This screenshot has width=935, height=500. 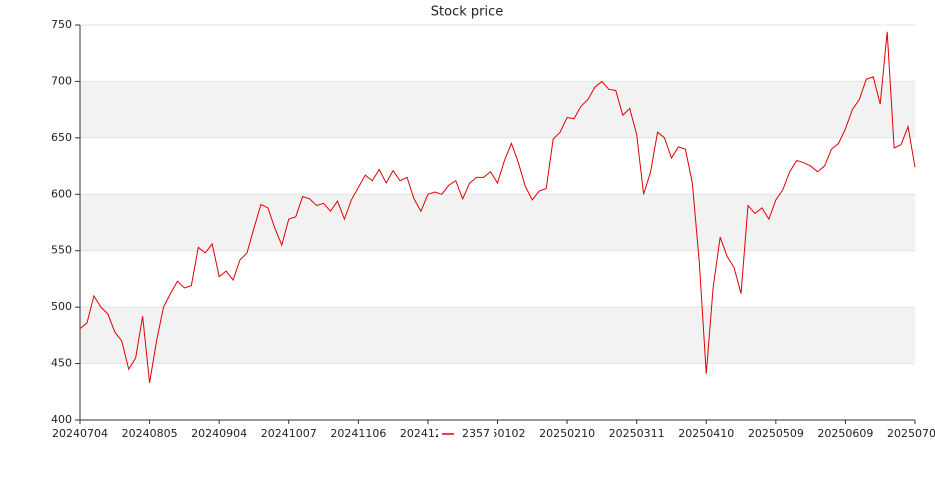 I want to click on y-tick-label: 450, so click(x=61, y=363).